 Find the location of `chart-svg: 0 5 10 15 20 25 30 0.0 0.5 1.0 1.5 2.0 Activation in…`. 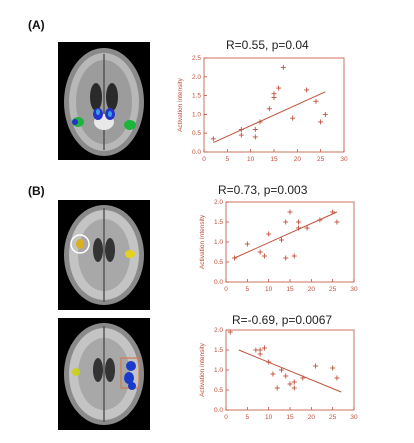

chart-svg: 0 5 10 15 20 25 30 0.0 0.5 1.0 1.5 2.0 Activation in… is located at coordinates (278, 374).